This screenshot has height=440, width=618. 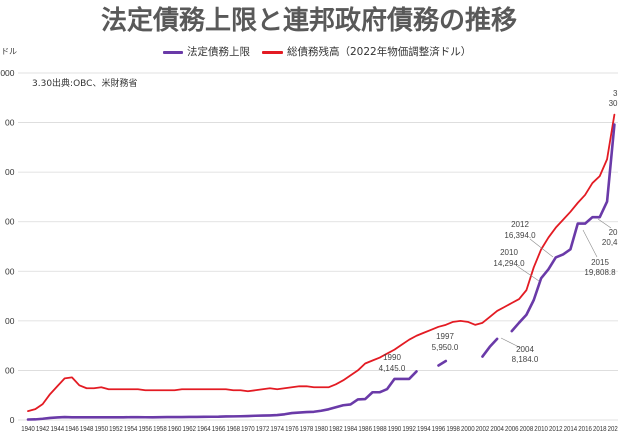 What do you see at coordinates (497, 428) in the screenshot?
I see `x-tick-label: 2004` at bounding box center [497, 428].